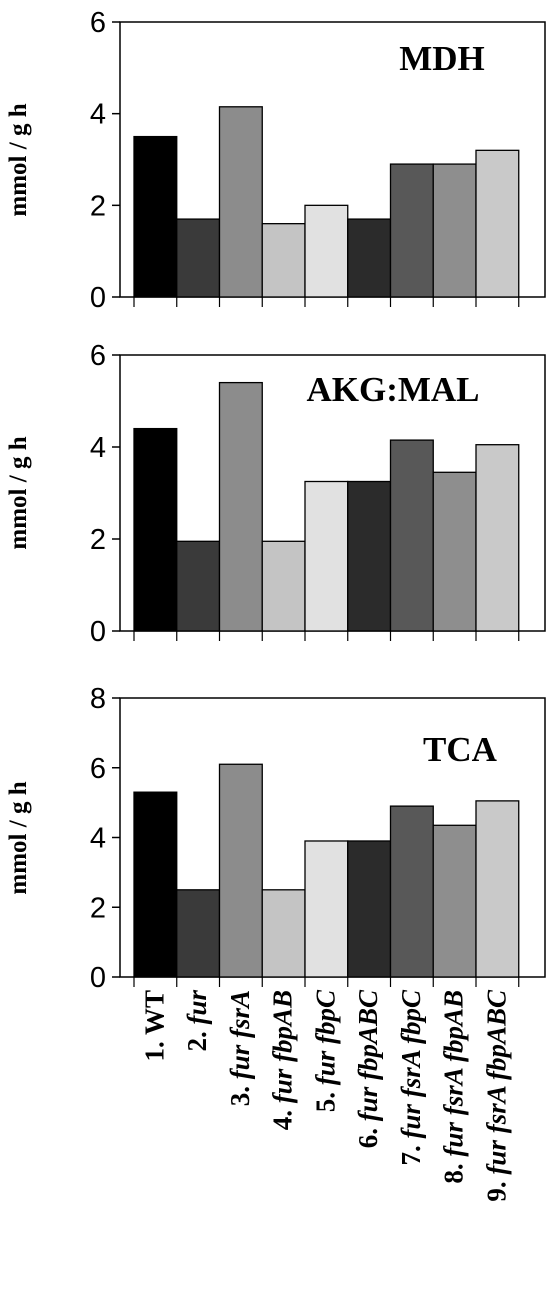 Image resolution: width=550 pixels, height=1294 pixels. I want to click on category-label: 4. fur fbpAB, so click(283, 1060).